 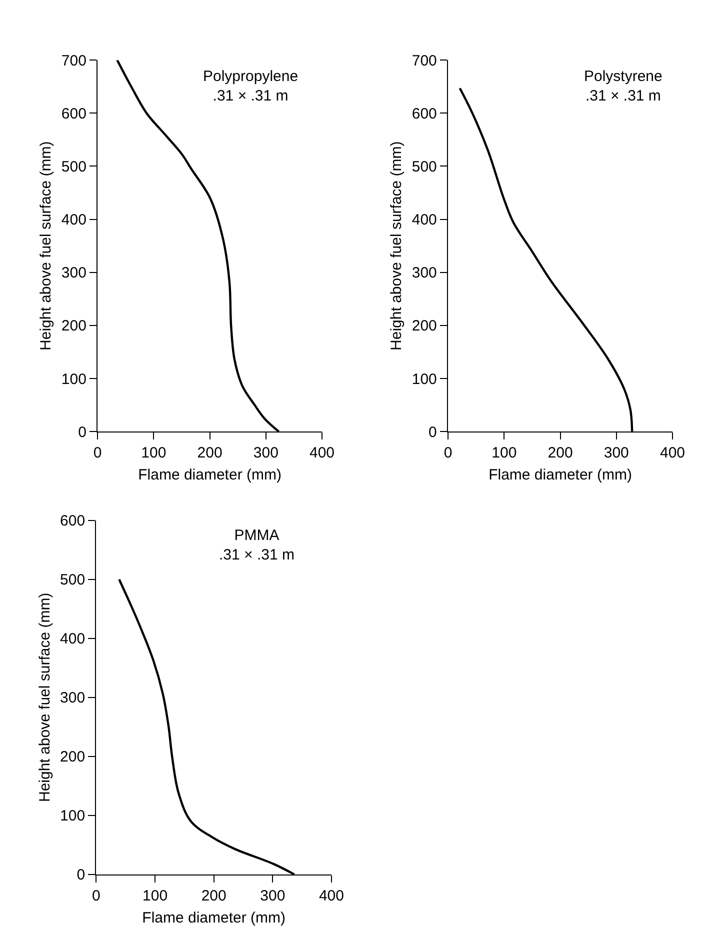 I want to click on annotation: PMMA .31 × .31 m, so click(x=256, y=545).